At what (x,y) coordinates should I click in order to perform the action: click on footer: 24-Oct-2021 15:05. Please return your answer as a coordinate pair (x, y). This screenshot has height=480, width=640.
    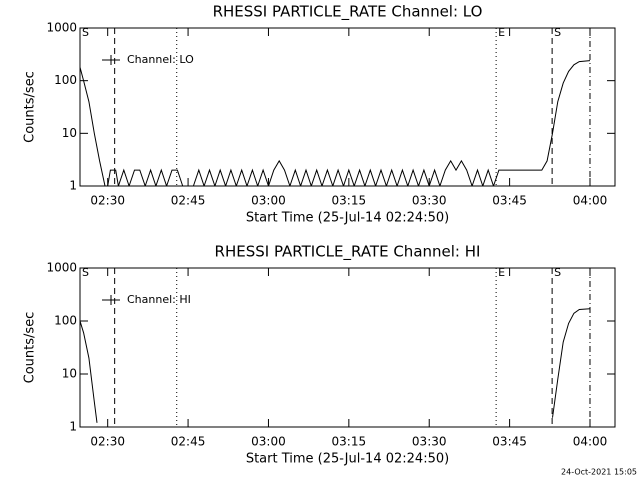
    Looking at the image, I should click on (599, 472).